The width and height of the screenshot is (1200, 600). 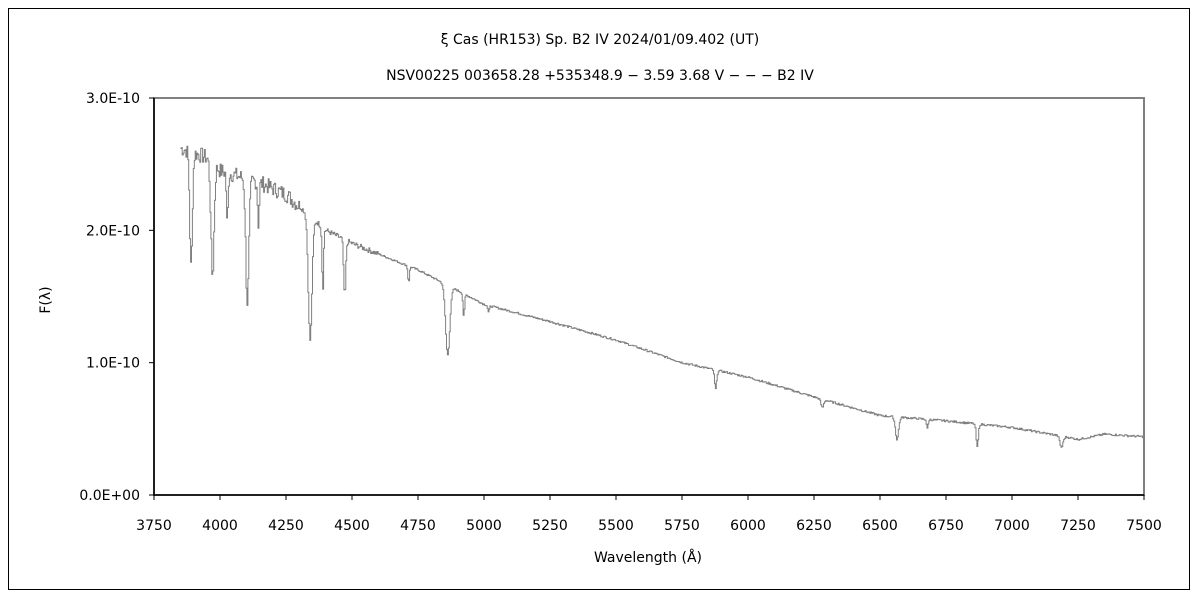 What do you see at coordinates (748, 526) in the screenshot?
I see `x-tick-label: 6000` at bounding box center [748, 526].